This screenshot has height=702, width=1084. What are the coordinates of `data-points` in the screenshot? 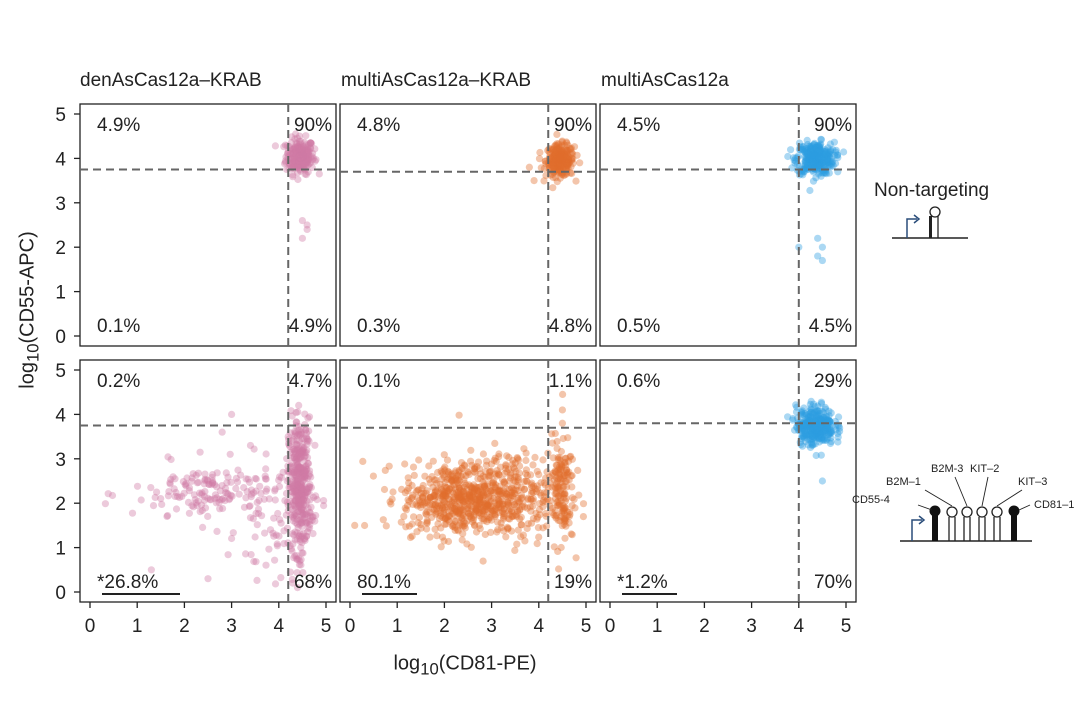 It's located at (469, 481).